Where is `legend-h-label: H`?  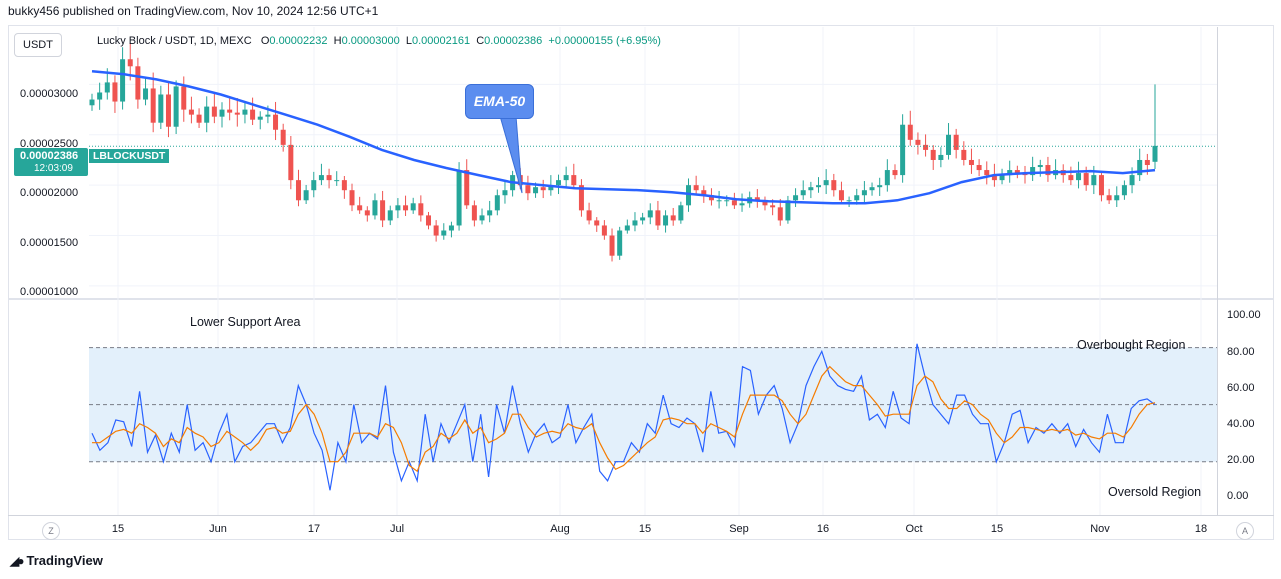 legend-h-label: H is located at coordinates (337, 41).